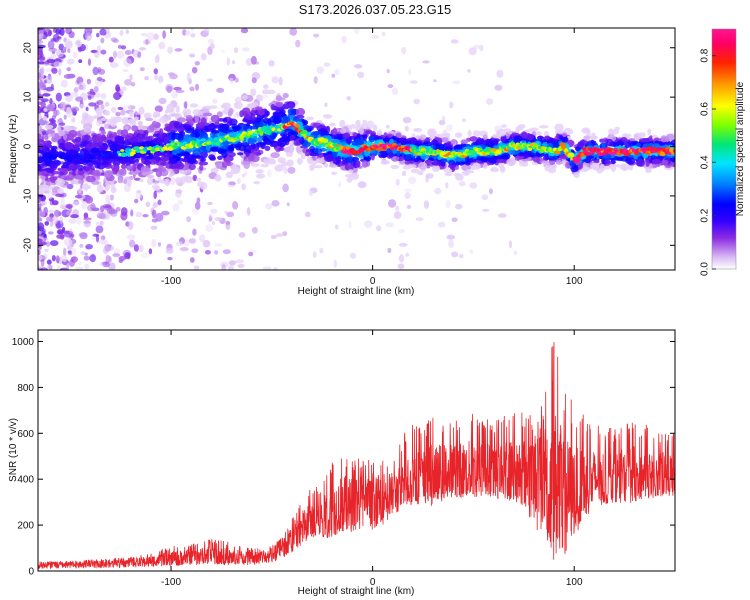 This screenshot has height=600, width=750. I want to click on snr-x-tick-label: 0, so click(373, 582).